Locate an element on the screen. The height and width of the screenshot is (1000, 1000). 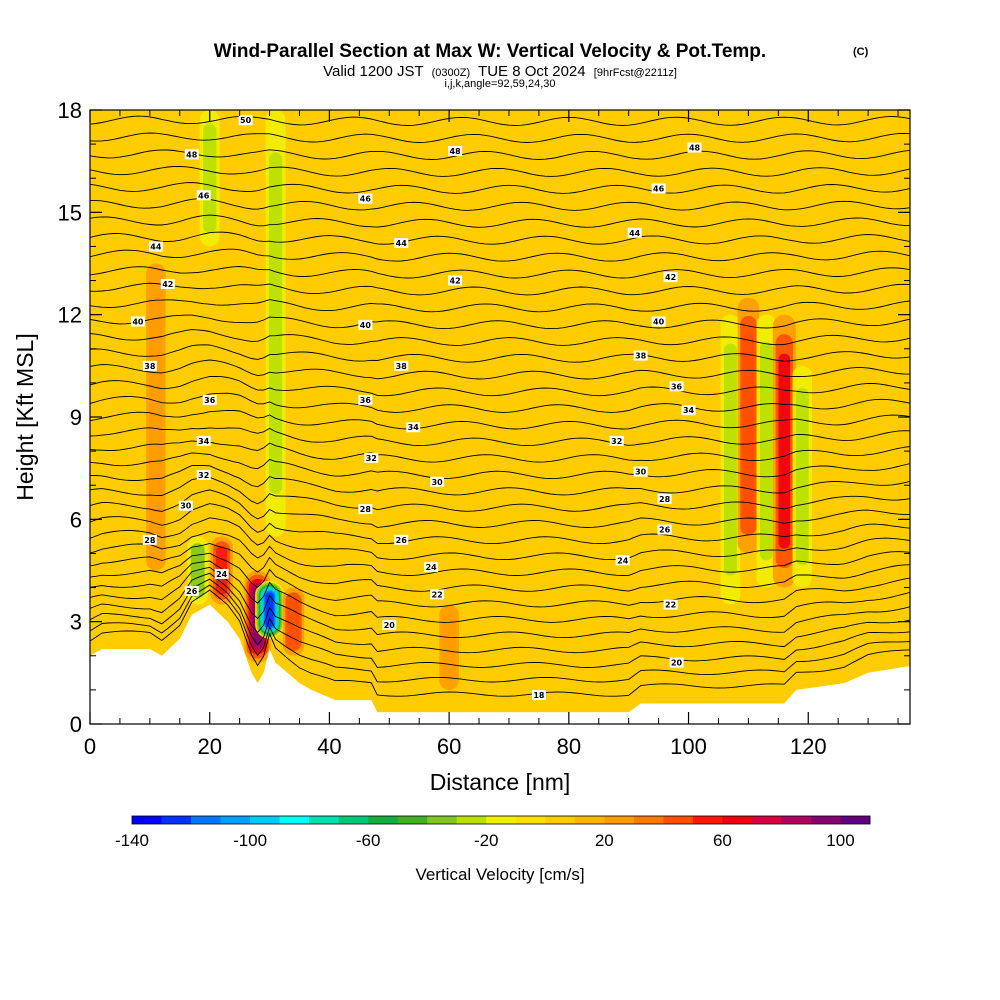
svg-text: 32 is located at coordinates (371, 458).